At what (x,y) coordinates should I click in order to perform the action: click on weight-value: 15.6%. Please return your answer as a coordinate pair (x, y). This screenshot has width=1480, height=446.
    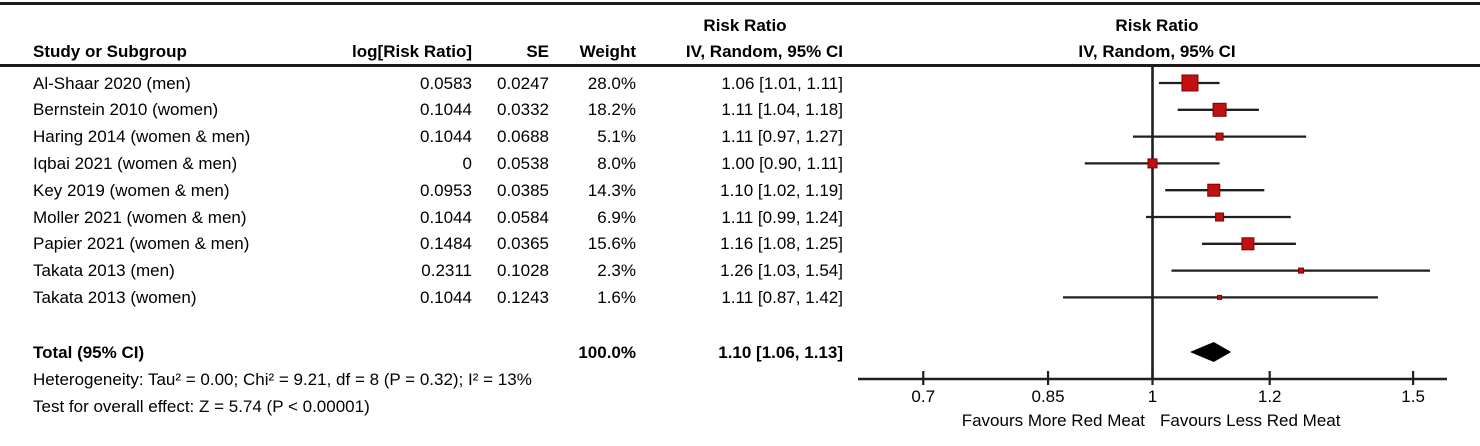
    Looking at the image, I should click on (611, 244).